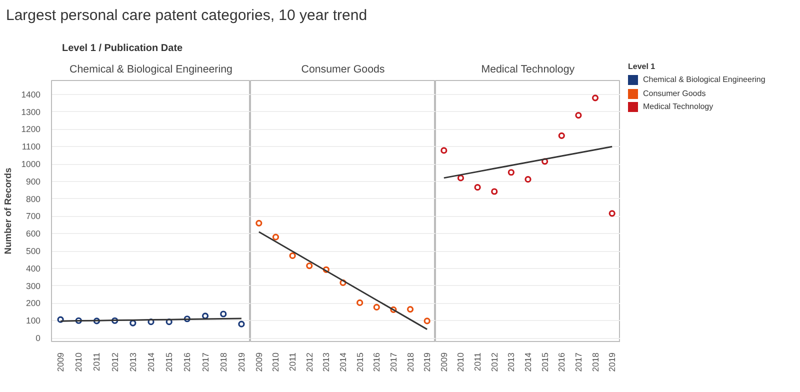  Describe the element at coordinates (122, 49) in the screenshot. I see `text: Level 1 / Publication Date` at that location.